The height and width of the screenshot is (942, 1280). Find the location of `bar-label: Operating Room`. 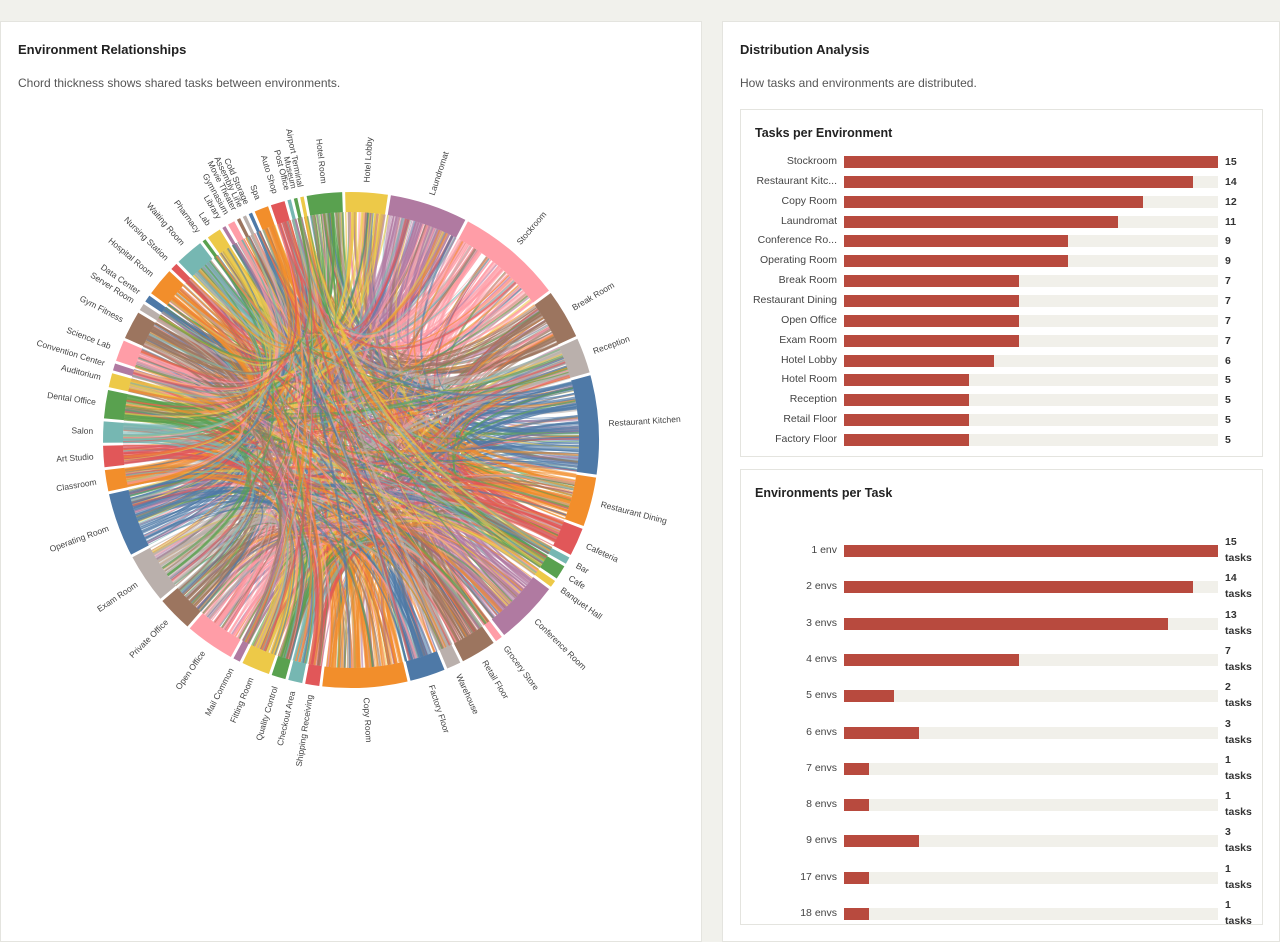

bar-label: Operating Room is located at coordinates (798, 260).